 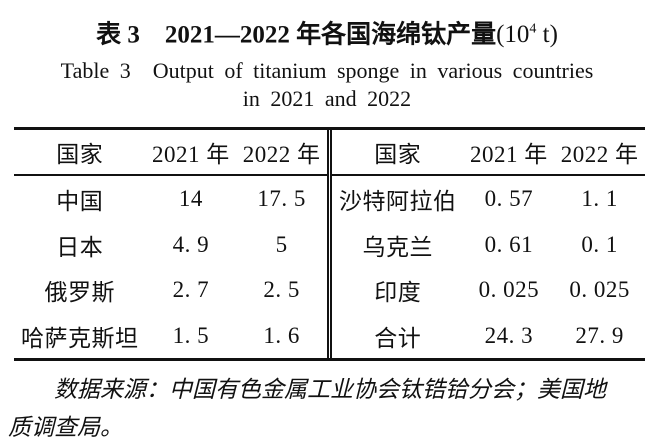 I want to click on table-row-total: 合计 24. 3 27. 9, so click(x=488, y=336).